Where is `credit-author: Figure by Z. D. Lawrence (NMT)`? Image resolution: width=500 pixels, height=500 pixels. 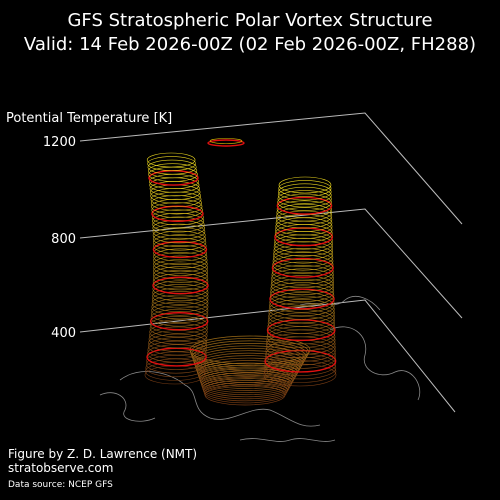 credit-author: Figure by Z. D. Lawrence (NMT) is located at coordinates (102, 454).